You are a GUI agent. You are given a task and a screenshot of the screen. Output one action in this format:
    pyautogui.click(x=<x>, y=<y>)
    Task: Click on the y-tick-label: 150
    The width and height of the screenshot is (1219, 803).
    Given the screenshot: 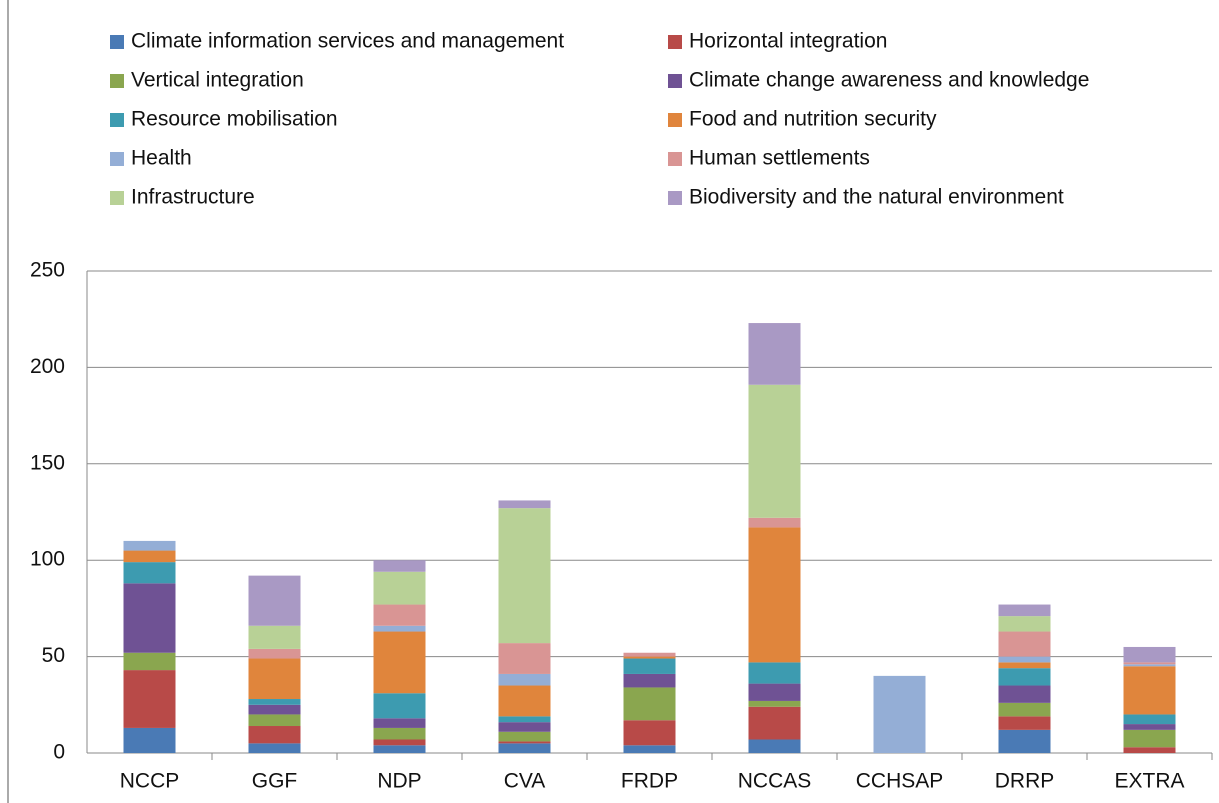 What is the action you would take?
    pyautogui.click(x=47, y=462)
    